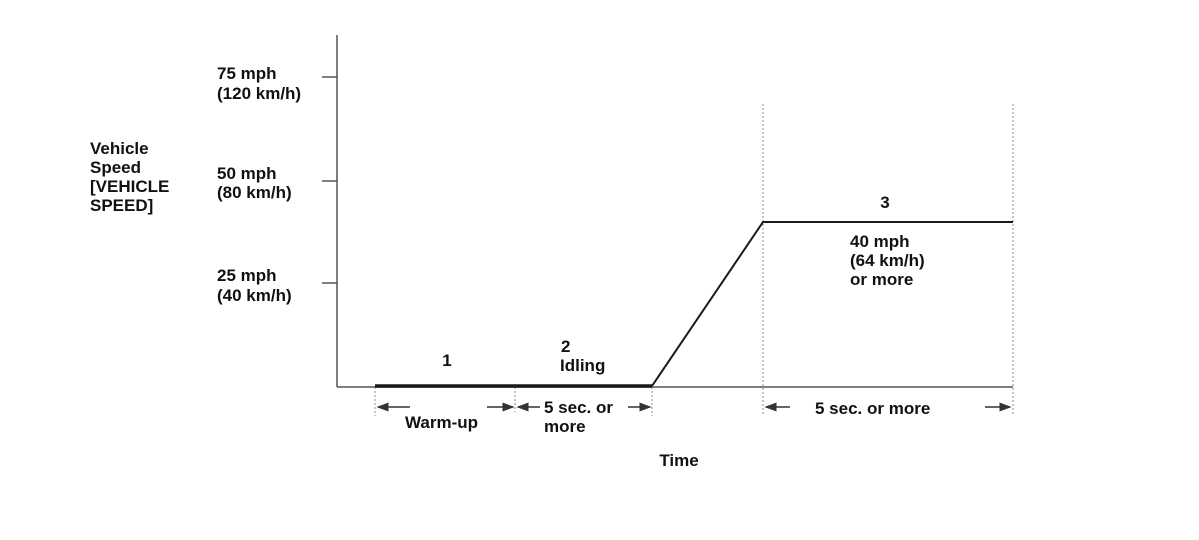 Image resolution: width=1199 pixels, height=540 pixels. Describe the element at coordinates (441, 422) in the screenshot. I see `phase-1-duration: Warm-up` at that location.